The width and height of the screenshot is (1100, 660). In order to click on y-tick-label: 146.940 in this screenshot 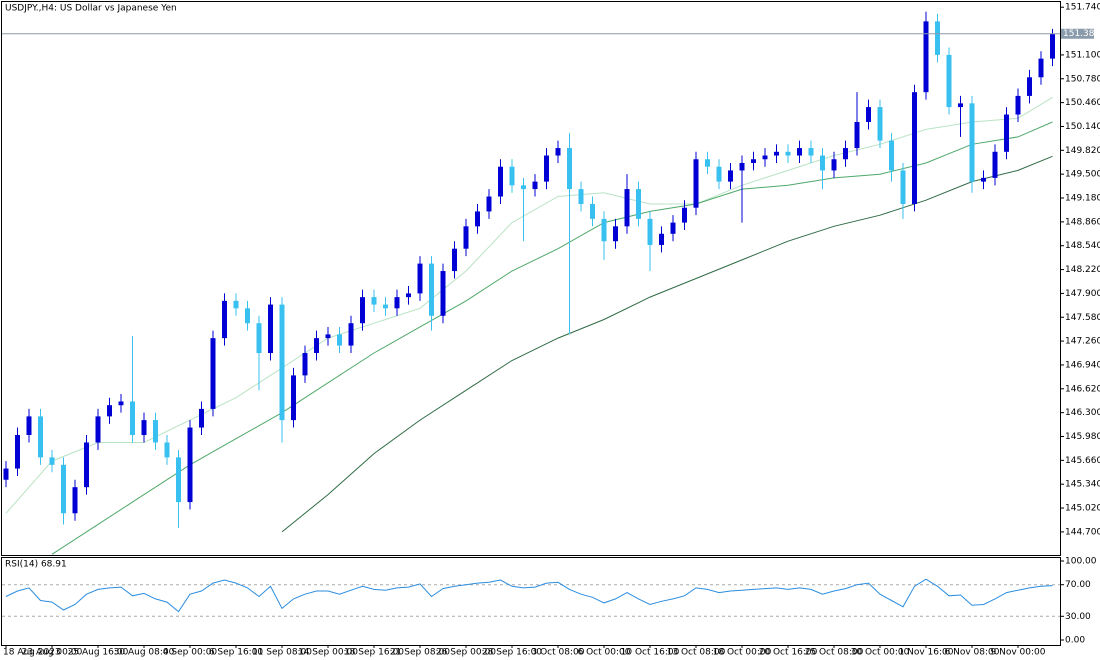, I will do `click(1082, 365)`.